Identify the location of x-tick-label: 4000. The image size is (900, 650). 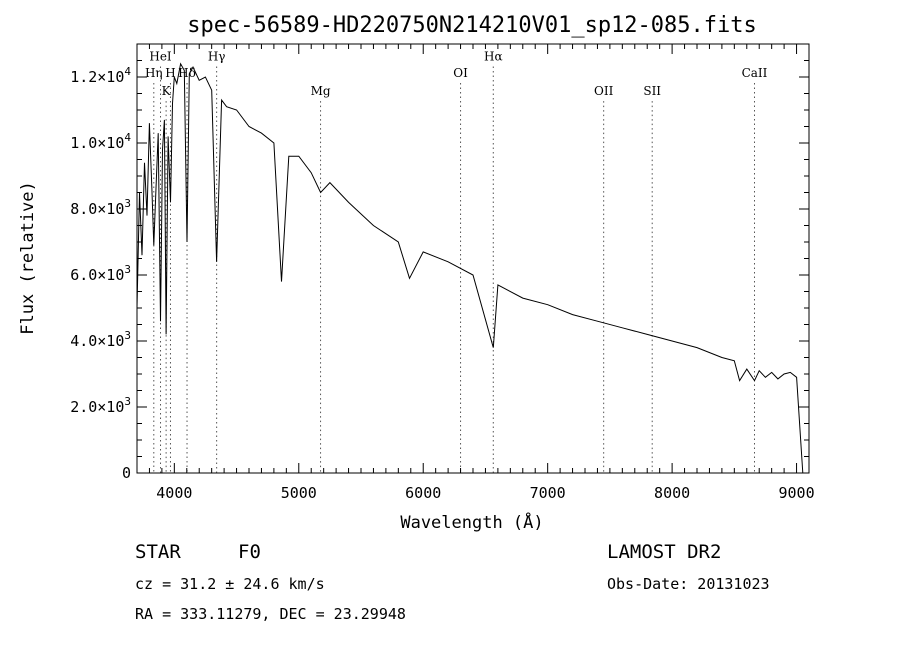
(174, 493).